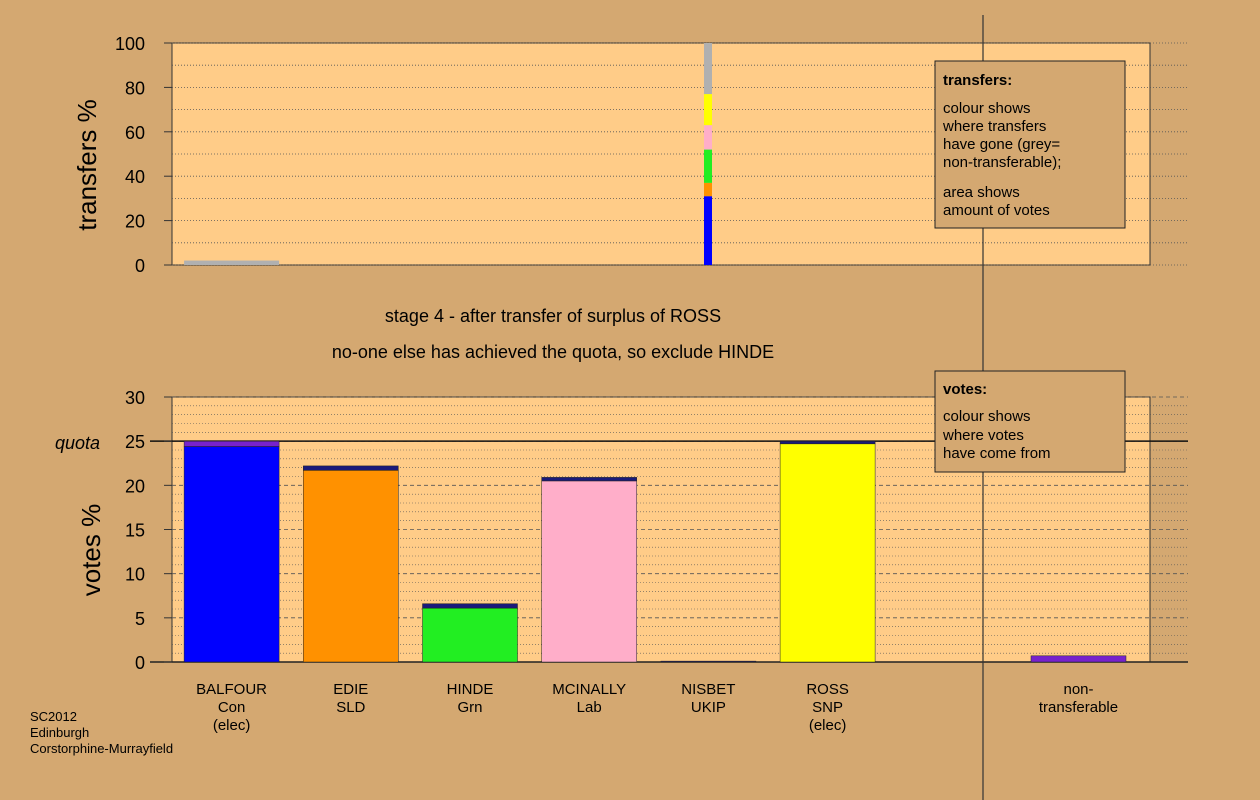 The width and height of the screenshot is (1260, 800). What do you see at coordinates (140, 619) in the screenshot?
I see `votes-ytick-label: 5` at bounding box center [140, 619].